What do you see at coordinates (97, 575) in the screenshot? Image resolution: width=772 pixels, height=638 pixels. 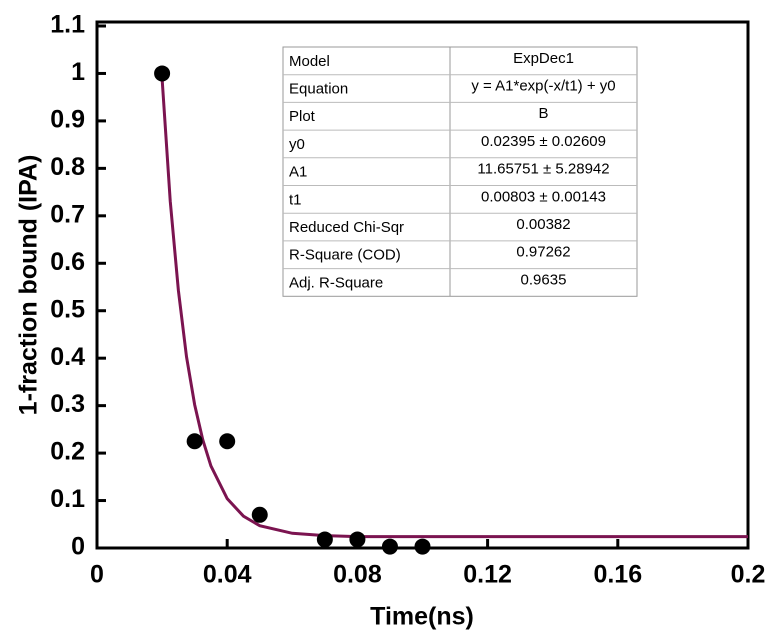 I see `x-tick-label: 0` at bounding box center [97, 575].